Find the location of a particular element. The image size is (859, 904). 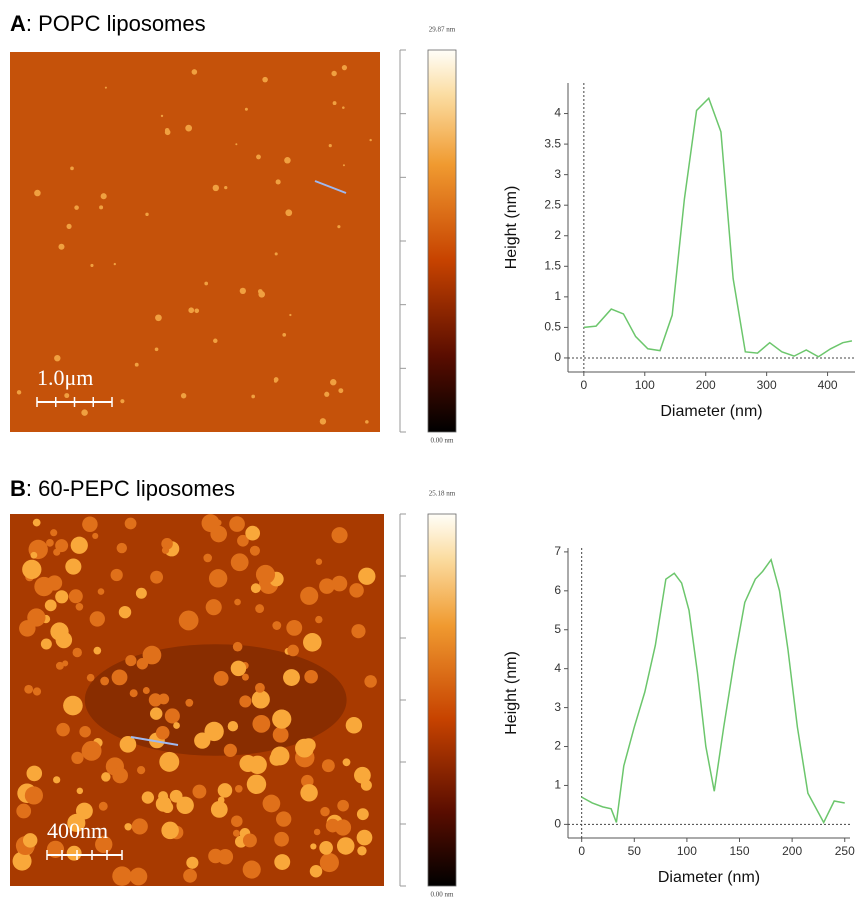

panel-title-text: : 60-PEPC liposomes is located at coordinates (130, 488).